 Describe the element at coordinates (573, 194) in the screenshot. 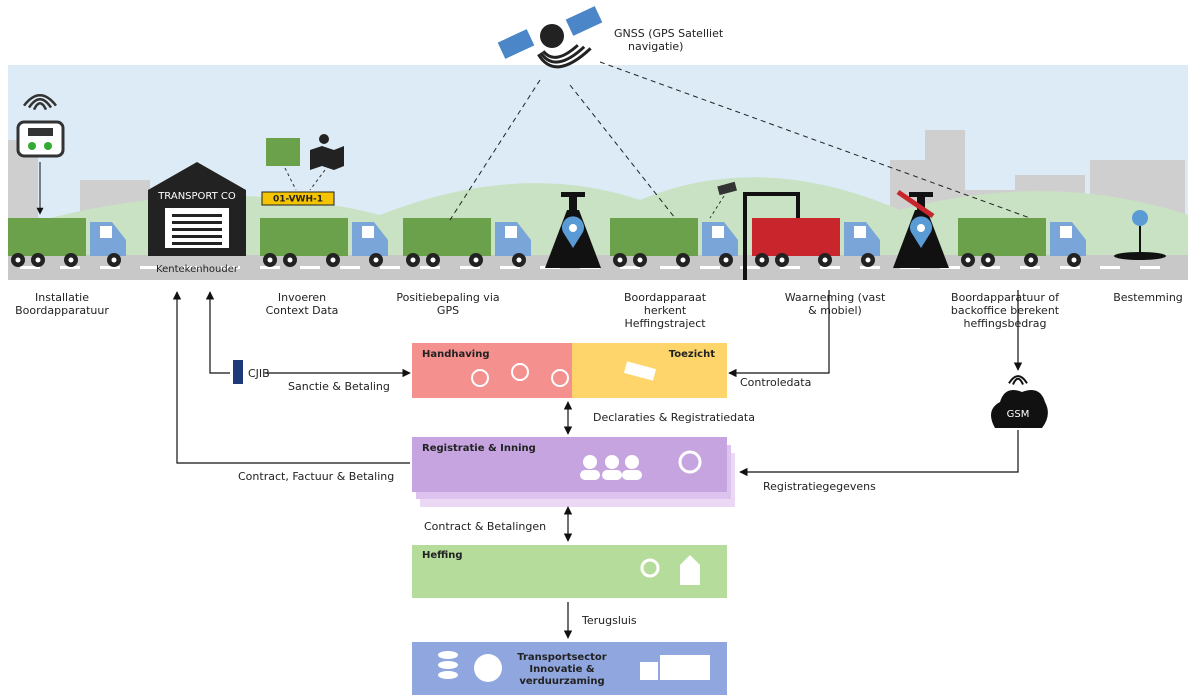

I see `toll-top` at that location.